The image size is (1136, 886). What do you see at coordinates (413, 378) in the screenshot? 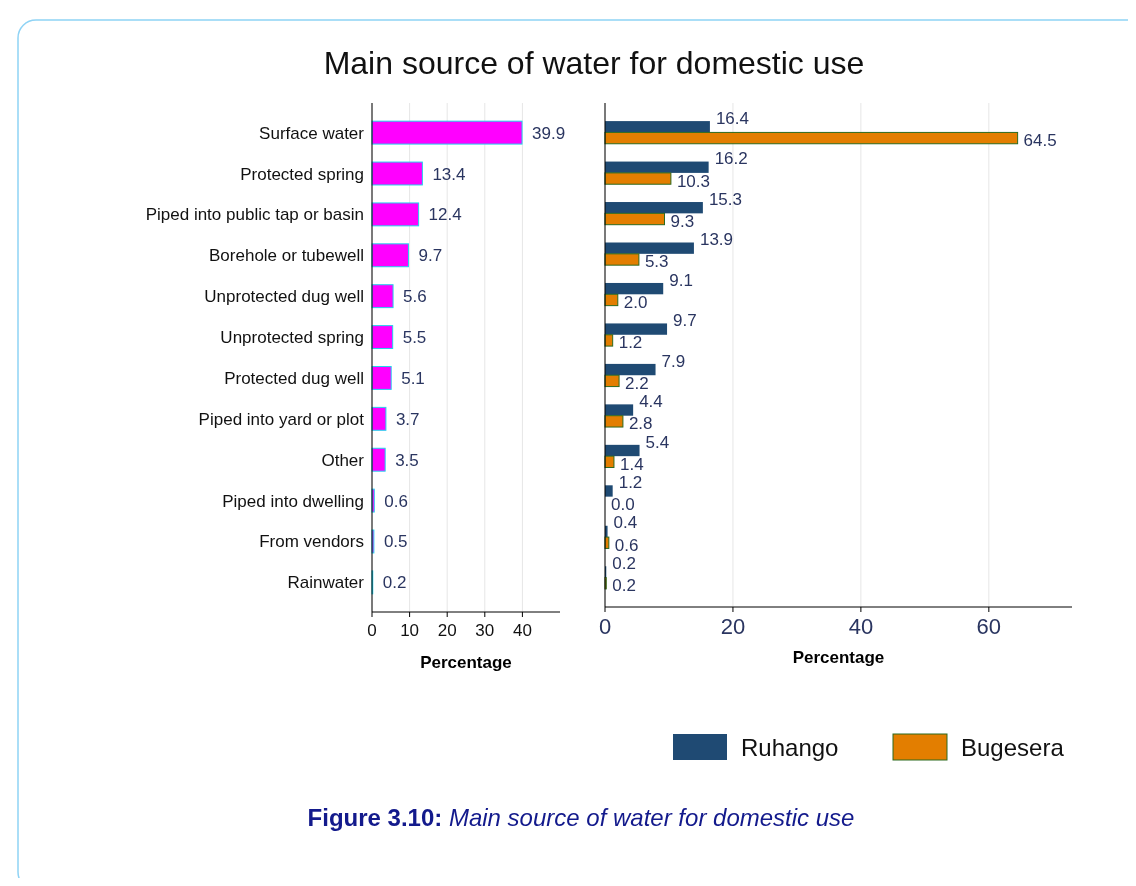
I see `data-label: 5.1` at bounding box center [413, 378].